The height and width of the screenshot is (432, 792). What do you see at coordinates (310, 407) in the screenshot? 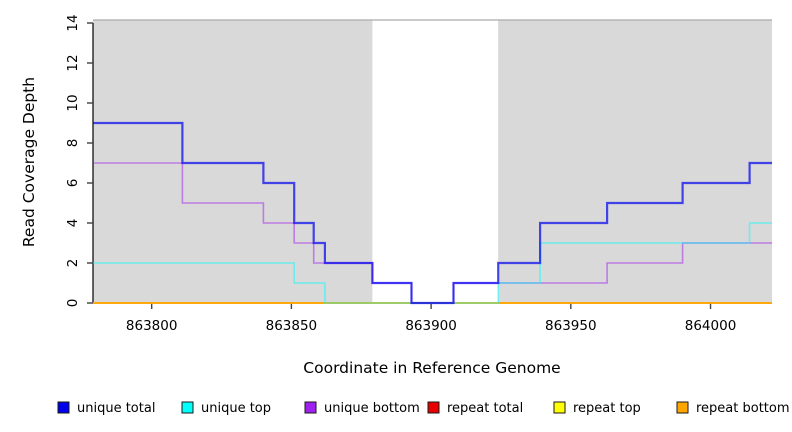
I see `legend-swatch-unique-bottom` at bounding box center [310, 407].